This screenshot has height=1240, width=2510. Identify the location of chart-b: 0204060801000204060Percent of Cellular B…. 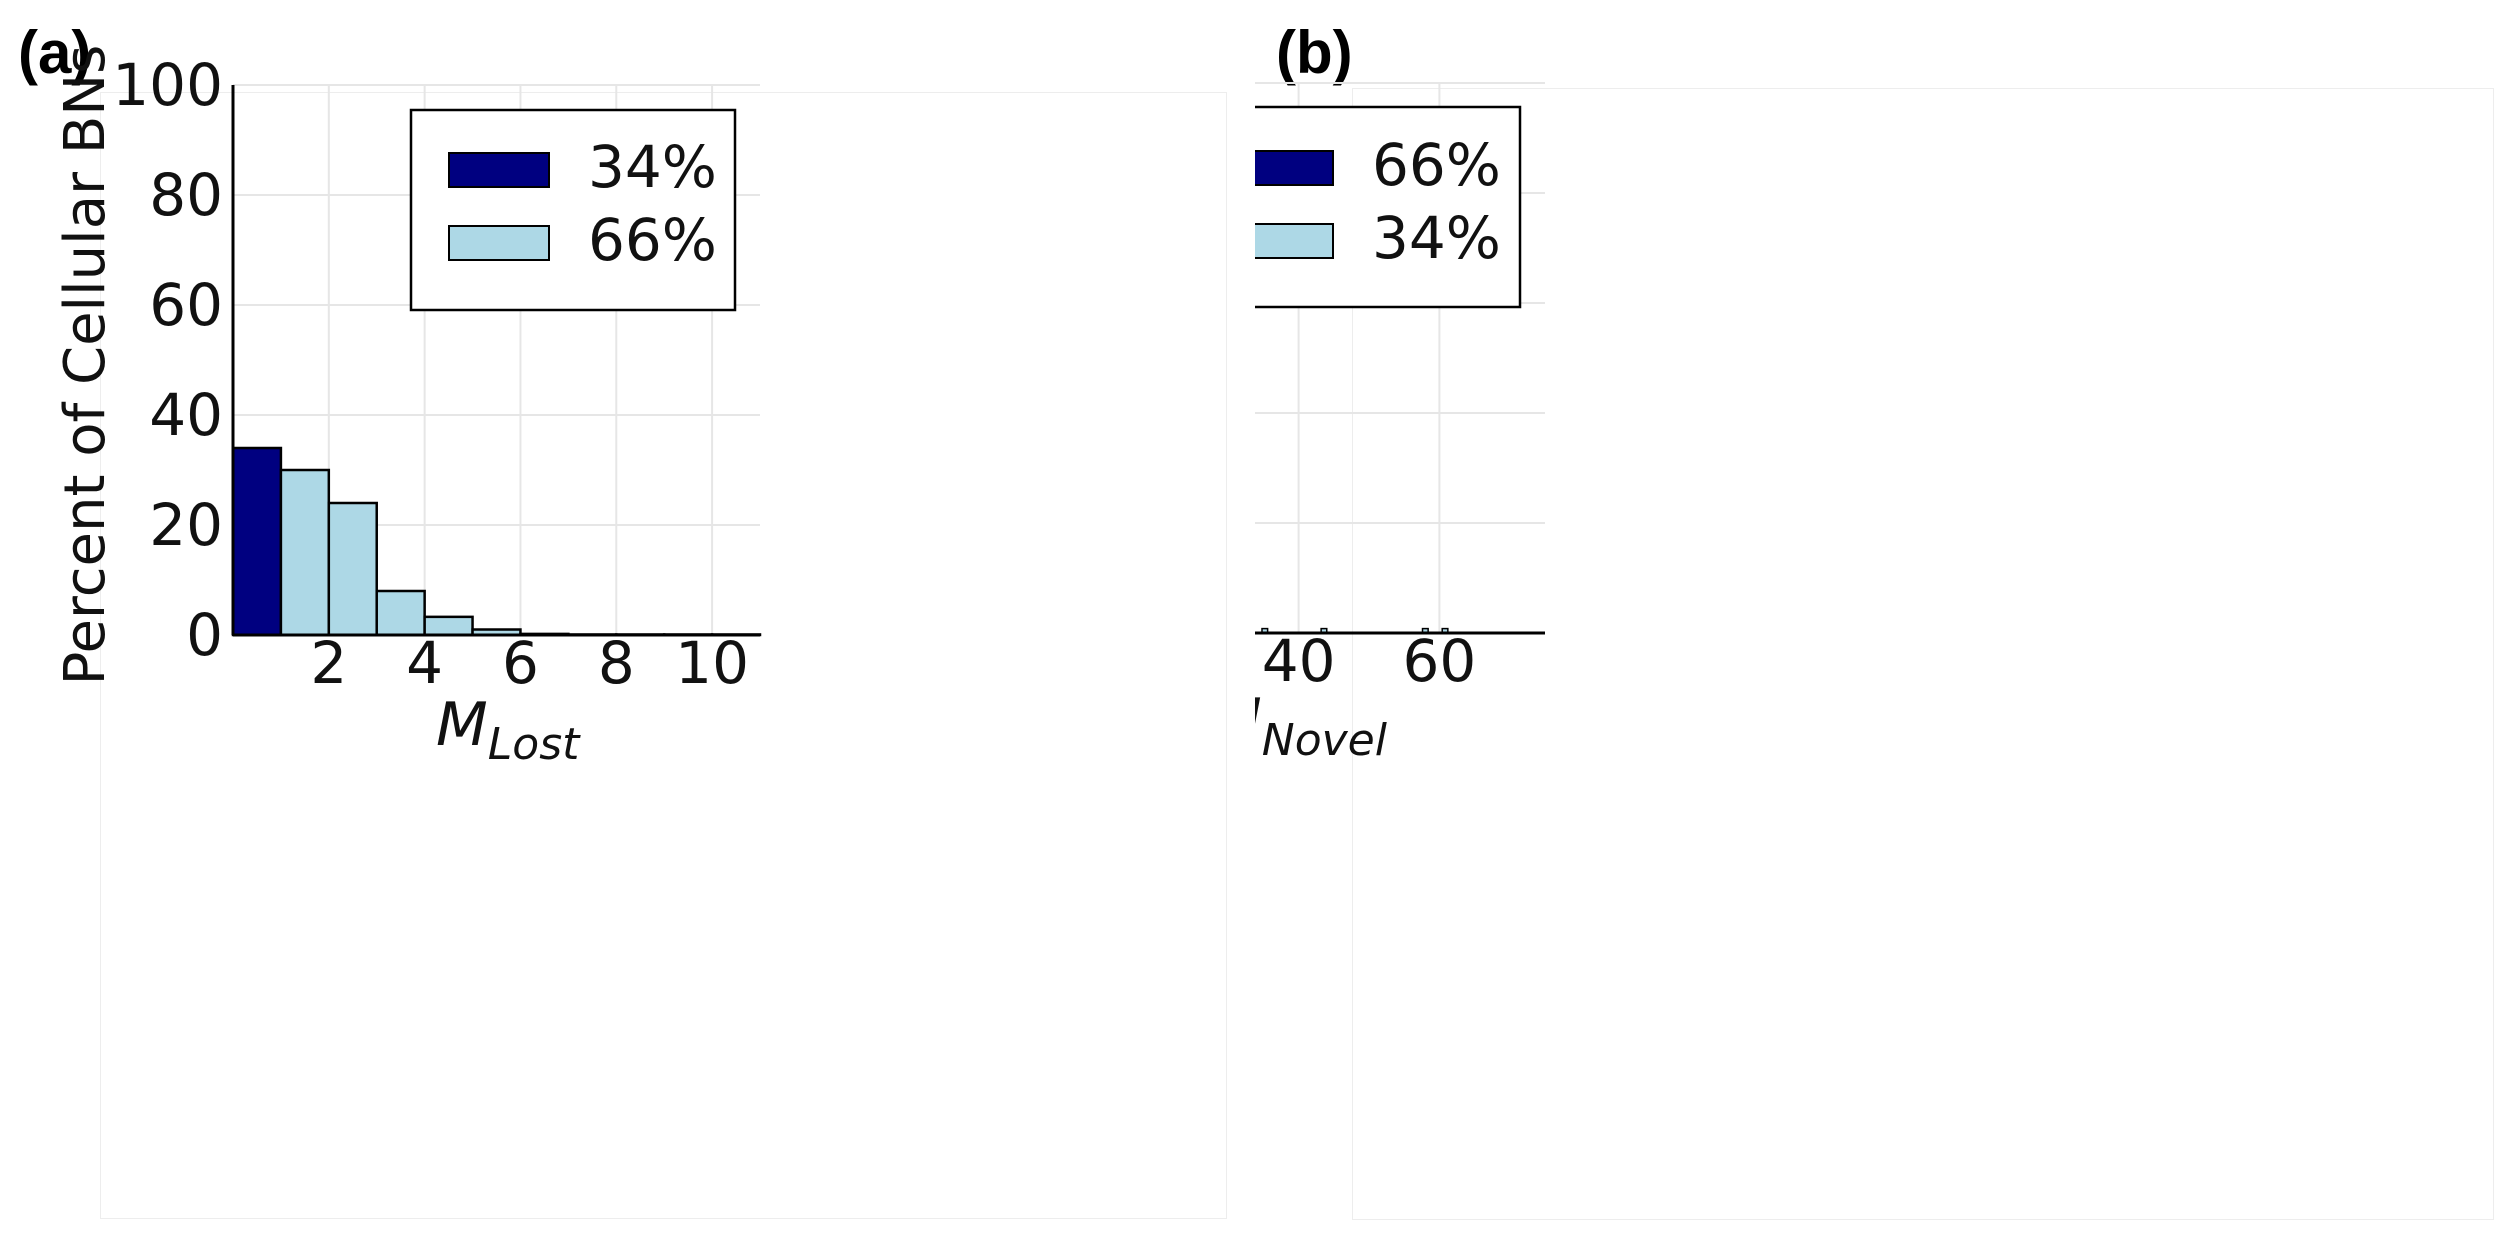
(1400, 424).